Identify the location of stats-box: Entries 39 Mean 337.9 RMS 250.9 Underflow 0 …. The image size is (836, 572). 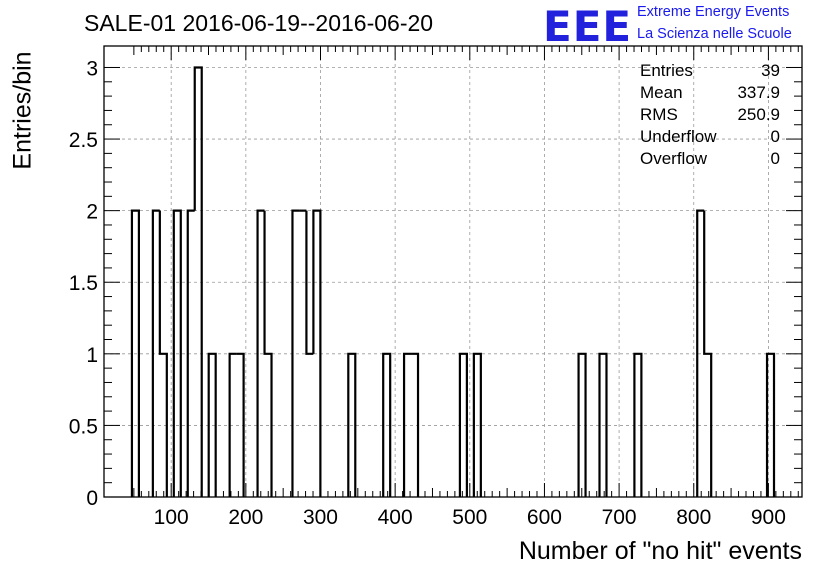
(710, 115).